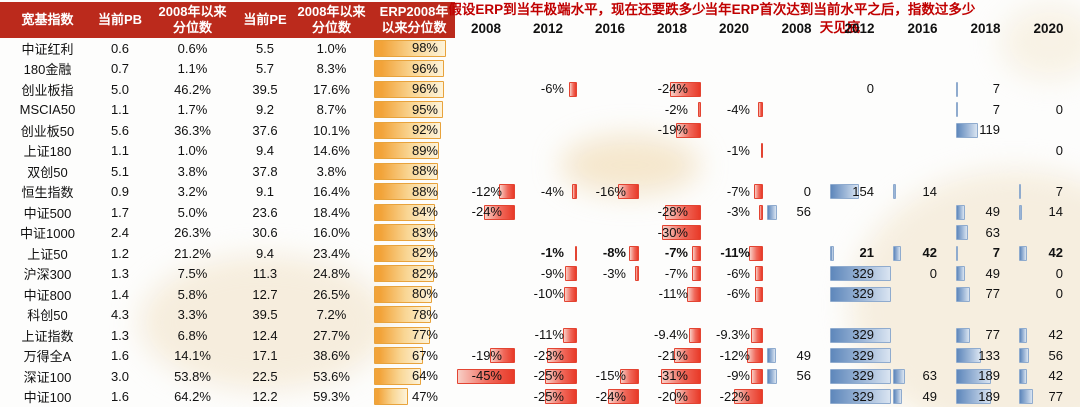 The height and width of the screenshot is (407, 1080). I want to click on index-name: 中证红利, so click(47, 49).